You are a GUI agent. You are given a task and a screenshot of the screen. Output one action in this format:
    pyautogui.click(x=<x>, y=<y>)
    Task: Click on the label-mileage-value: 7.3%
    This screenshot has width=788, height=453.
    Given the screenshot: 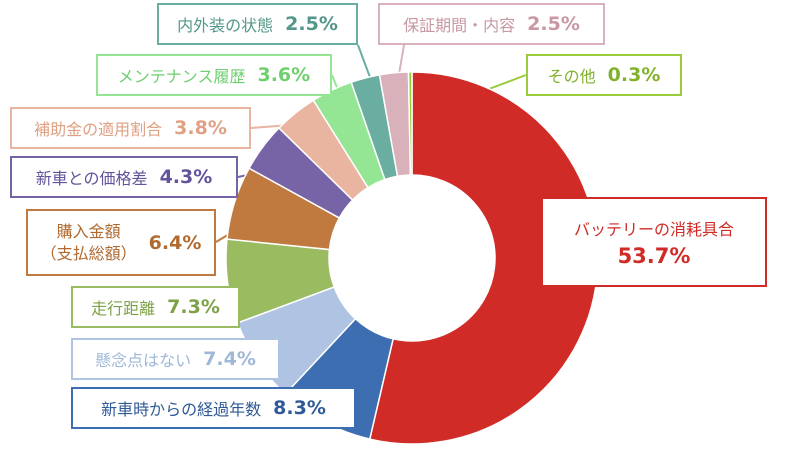 What is the action you would take?
    pyautogui.click(x=193, y=307)
    